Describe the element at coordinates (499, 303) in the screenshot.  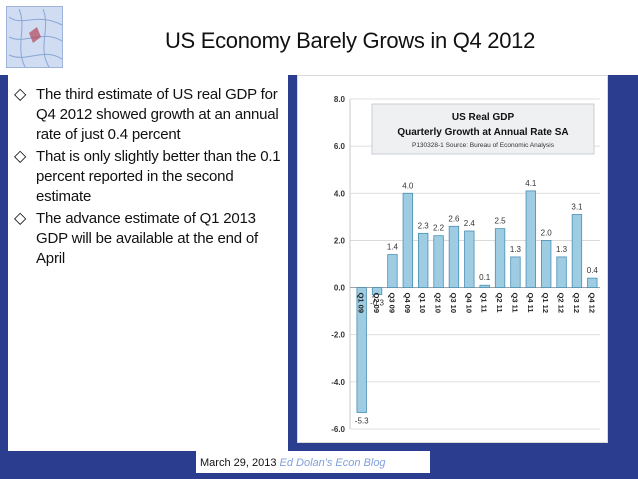
I see `x-tick-label: Q2 11` at that location.